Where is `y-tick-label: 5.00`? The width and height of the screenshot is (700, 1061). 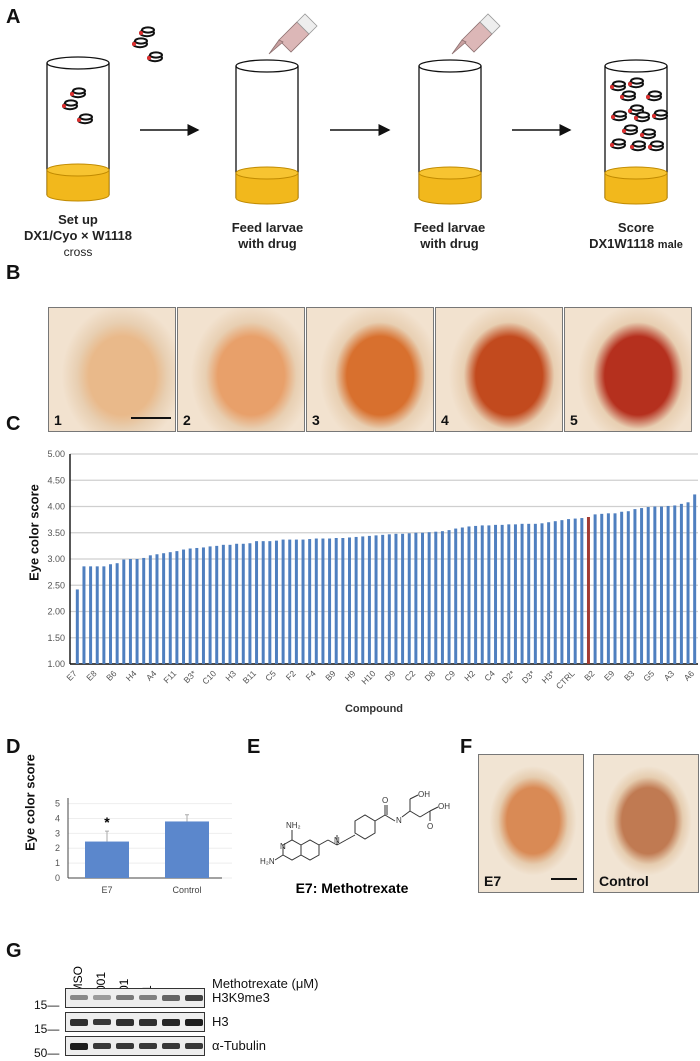
y-tick-label: 5.00 is located at coordinates (56, 454).